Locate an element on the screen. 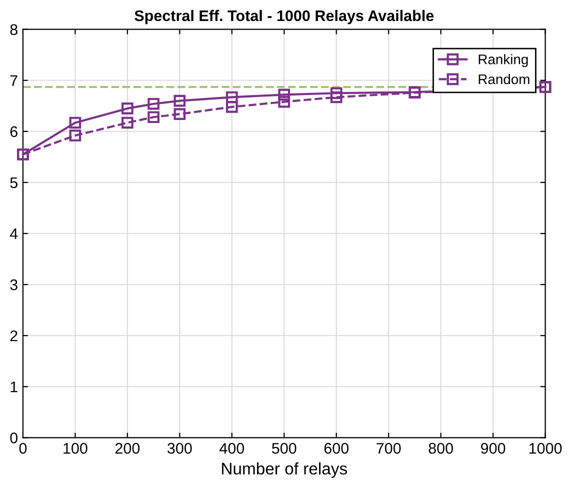 This screenshot has height=489, width=574. x-tick-label: 0 is located at coordinates (23, 448).